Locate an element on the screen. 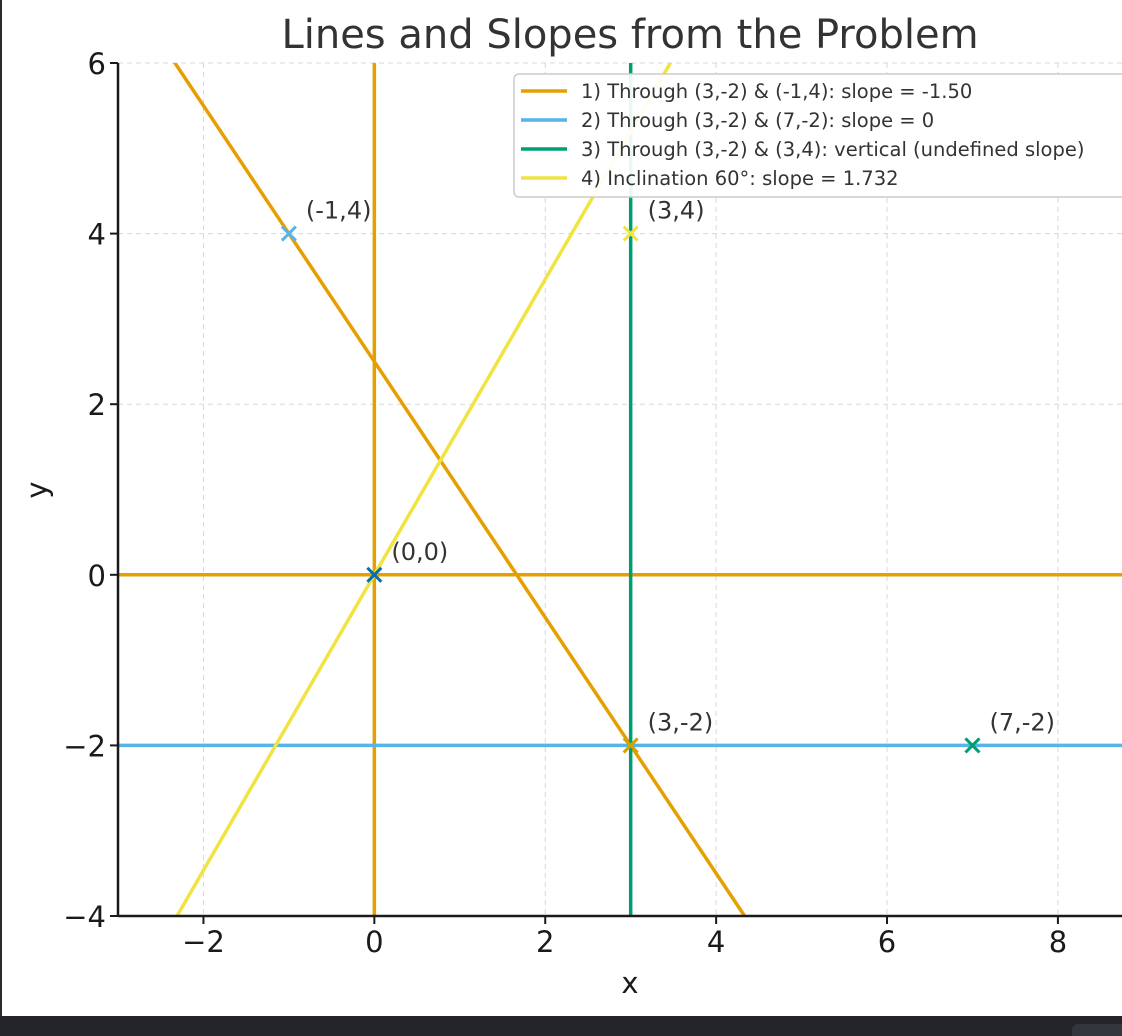 The height and width of the screenshot is (1036, 1122). point-label: (0,0) is located at coordinates (419, 552).